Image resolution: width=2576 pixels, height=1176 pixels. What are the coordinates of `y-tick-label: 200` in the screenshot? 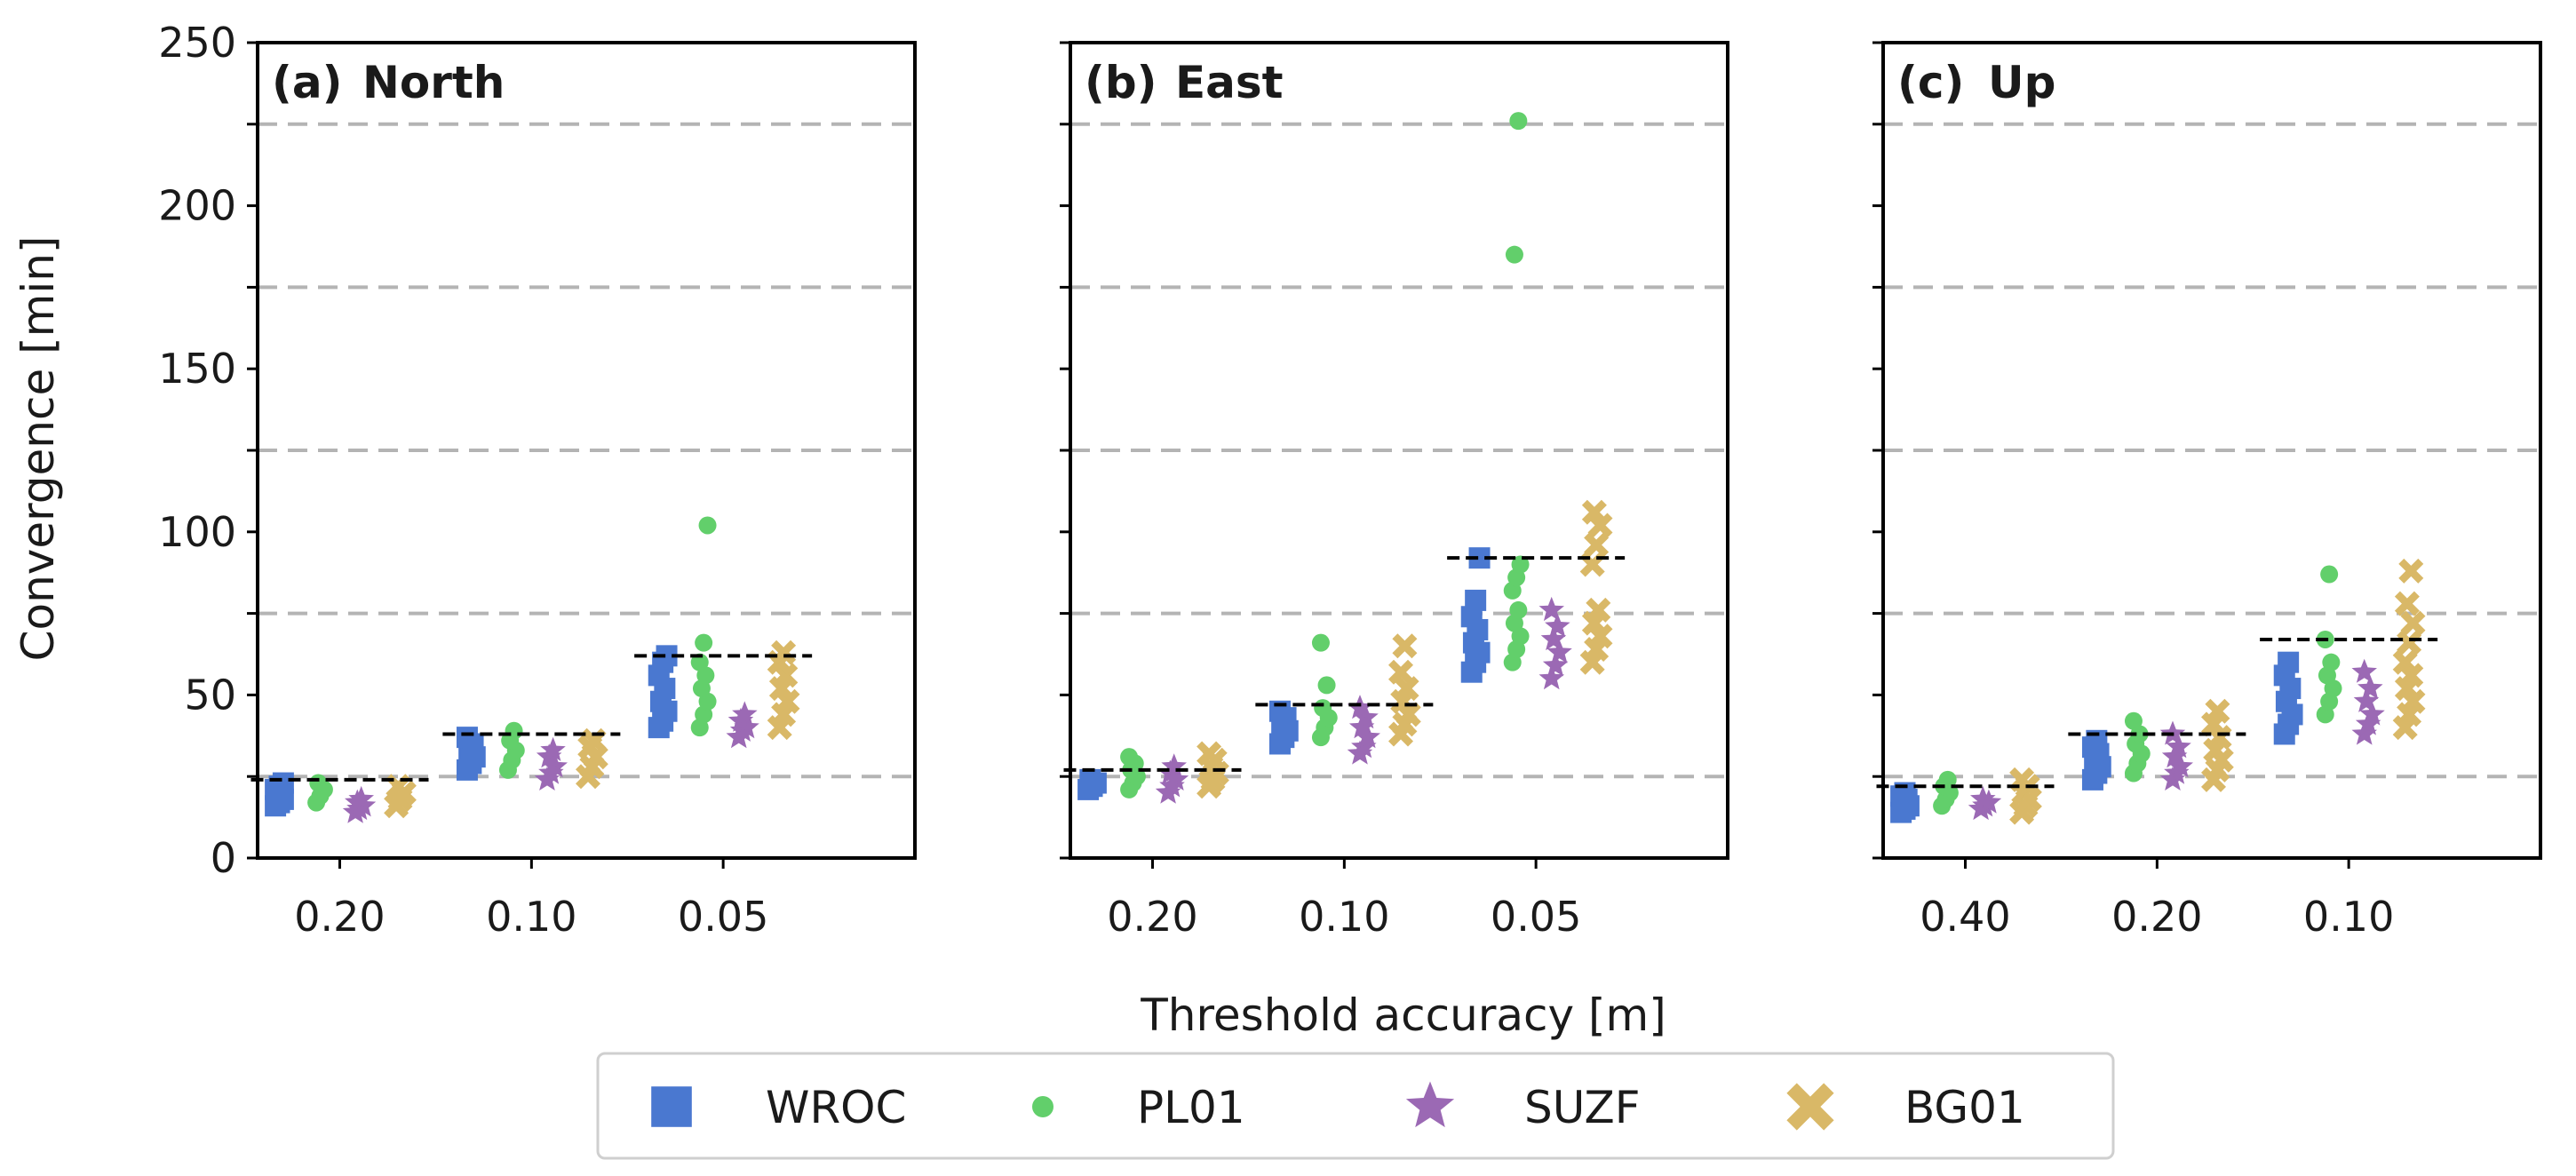 It's located at (197, 206).